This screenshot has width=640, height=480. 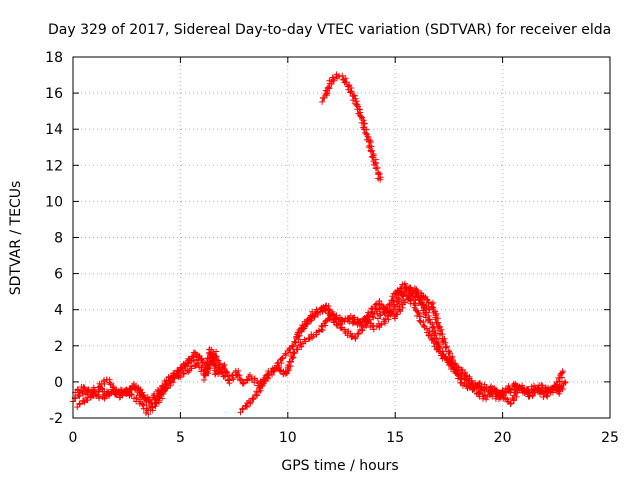 I want to click on x-tick-label: 10, so click(x=288, y=438).